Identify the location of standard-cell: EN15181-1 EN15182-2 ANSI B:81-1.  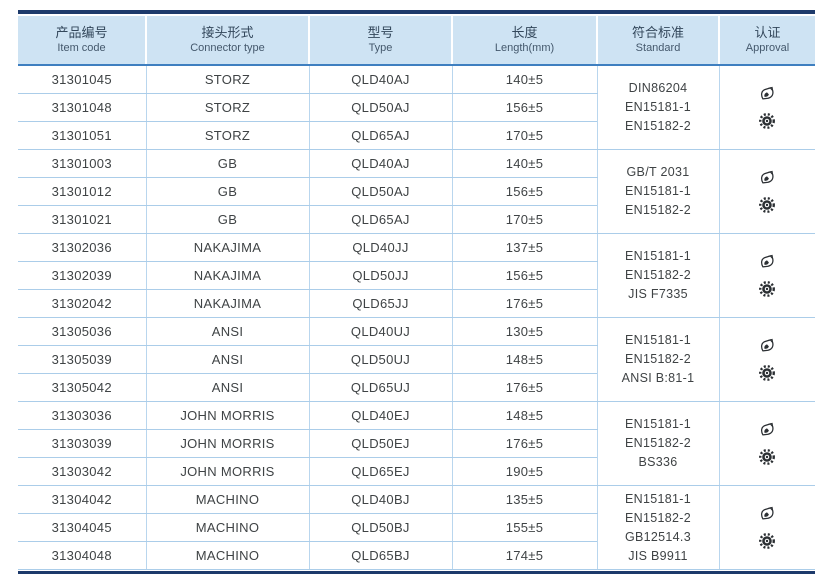
(657, 359).